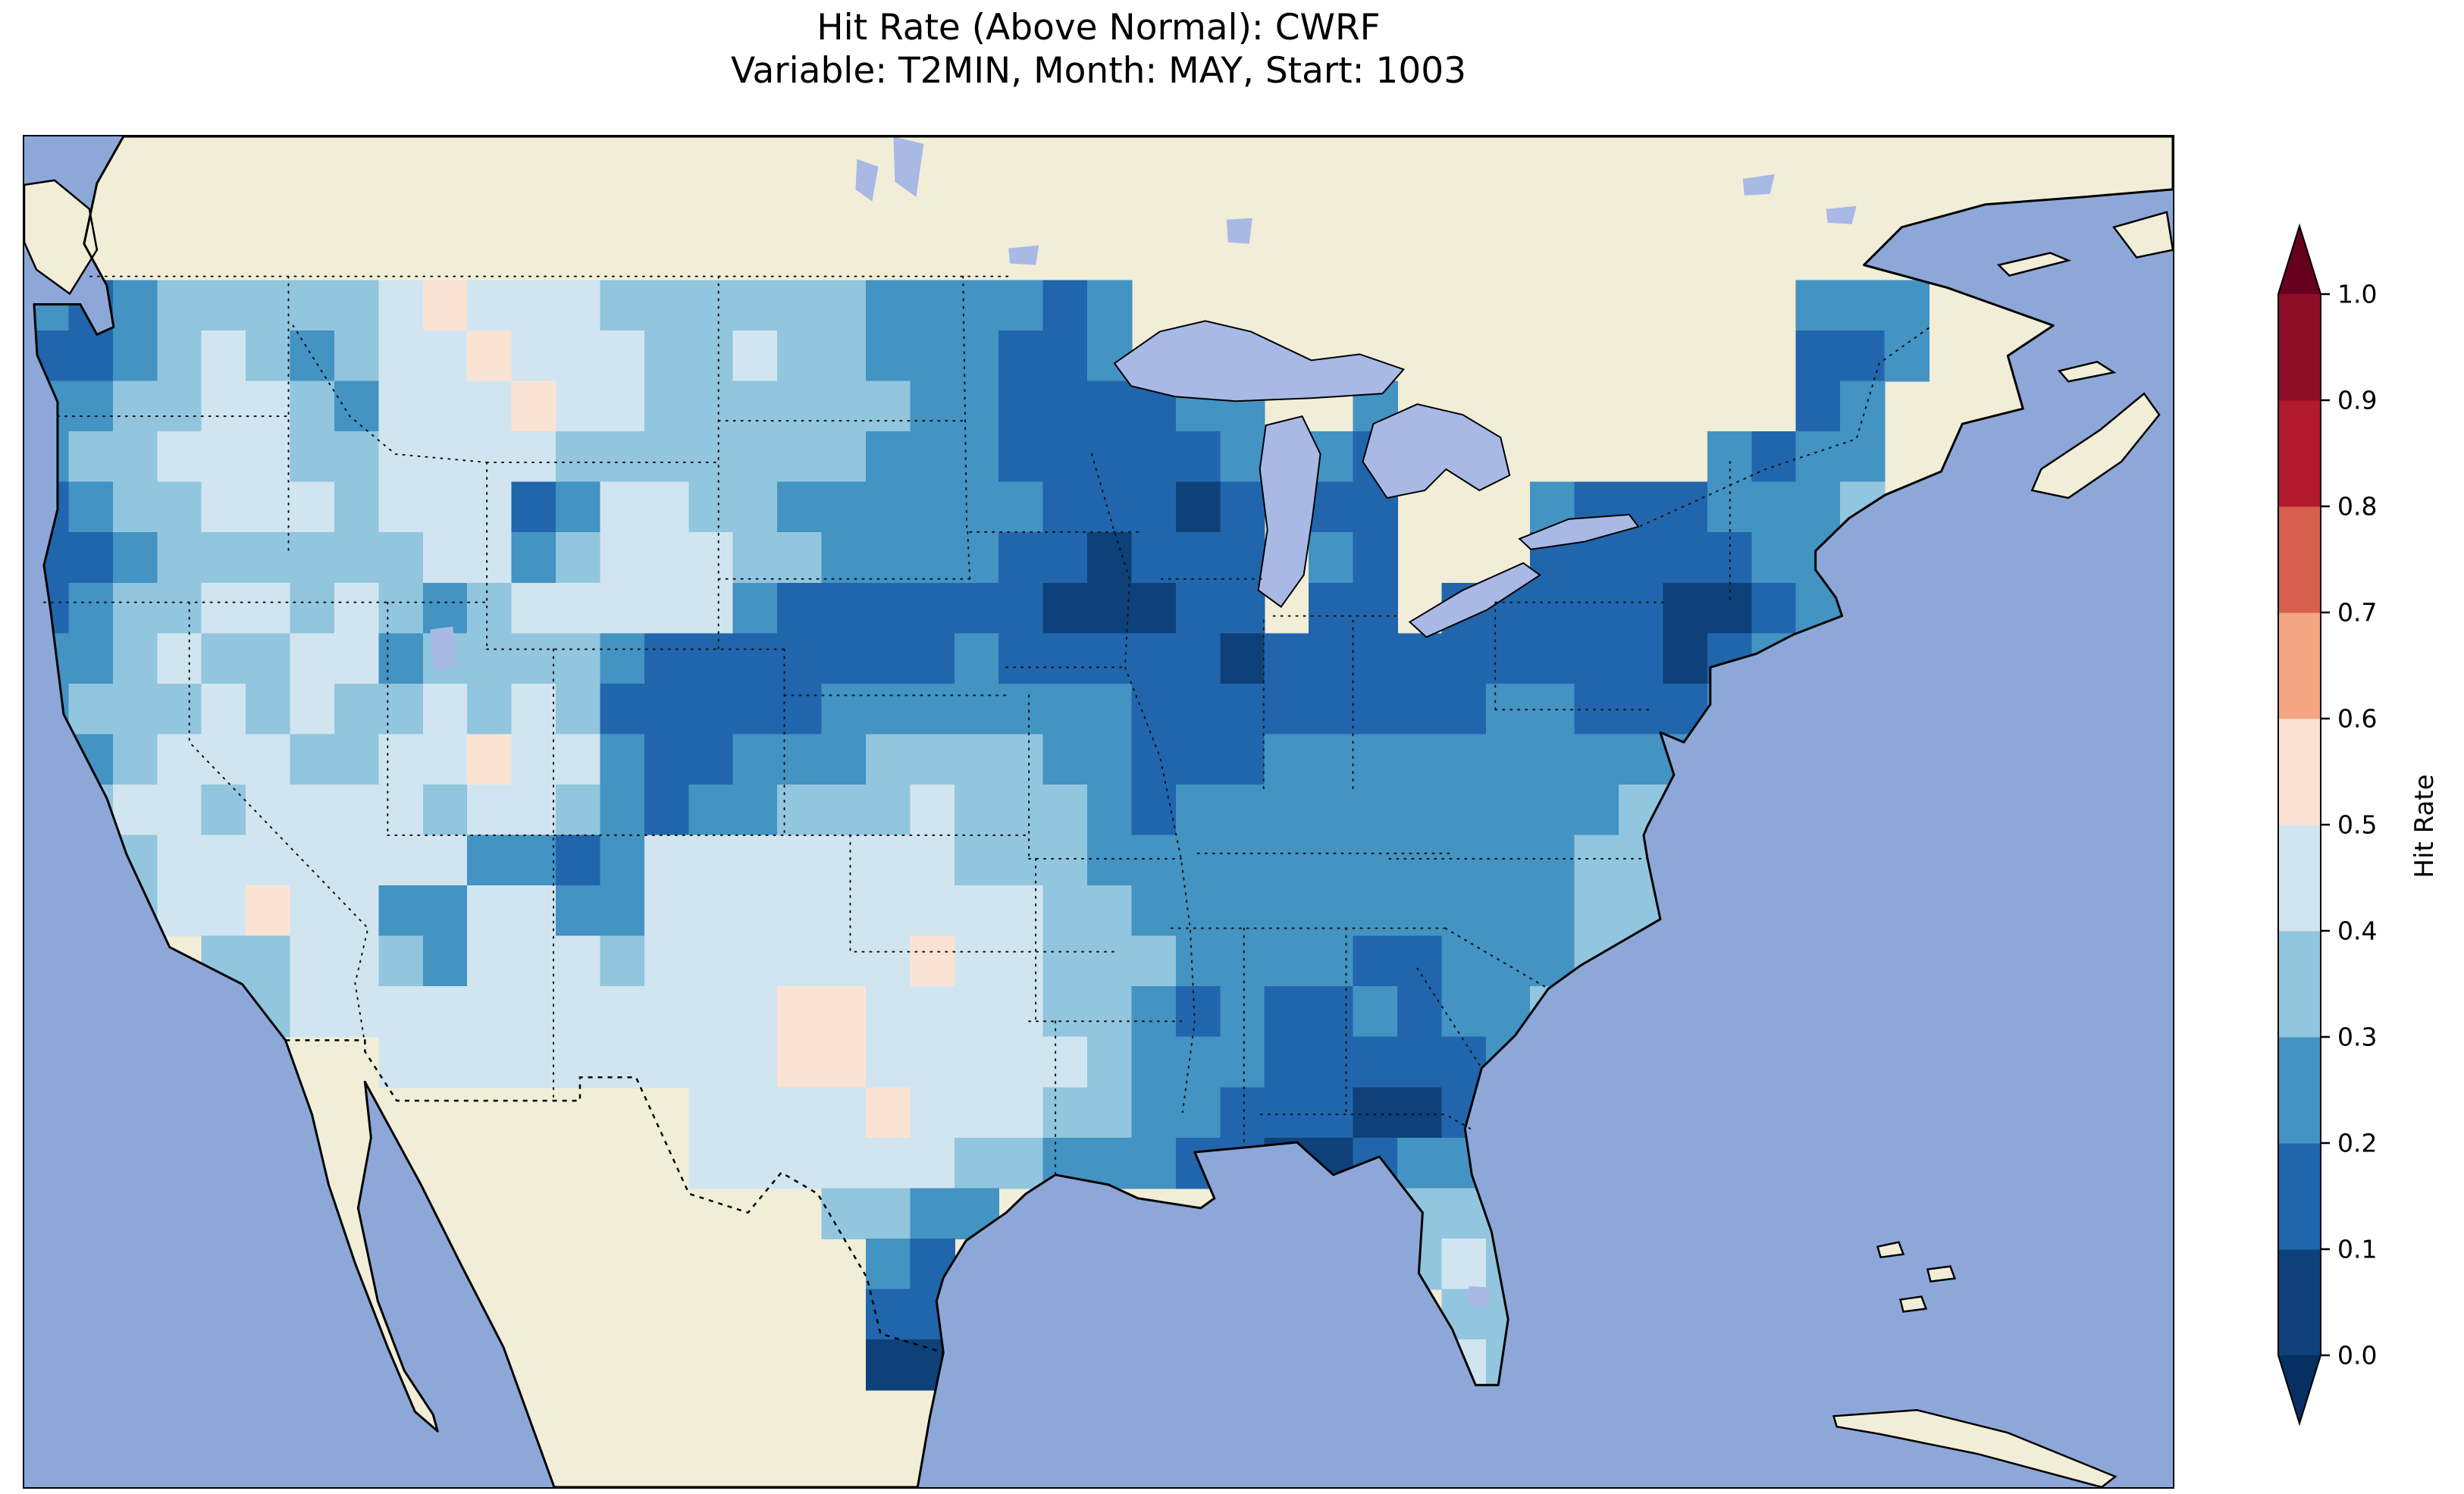  What do you see at coordinates (1099, 28) in the screenshot?
I see `chart-title-line1: Hit Rate (Above Normal): CWRF` at bounding box center [1099, 28].